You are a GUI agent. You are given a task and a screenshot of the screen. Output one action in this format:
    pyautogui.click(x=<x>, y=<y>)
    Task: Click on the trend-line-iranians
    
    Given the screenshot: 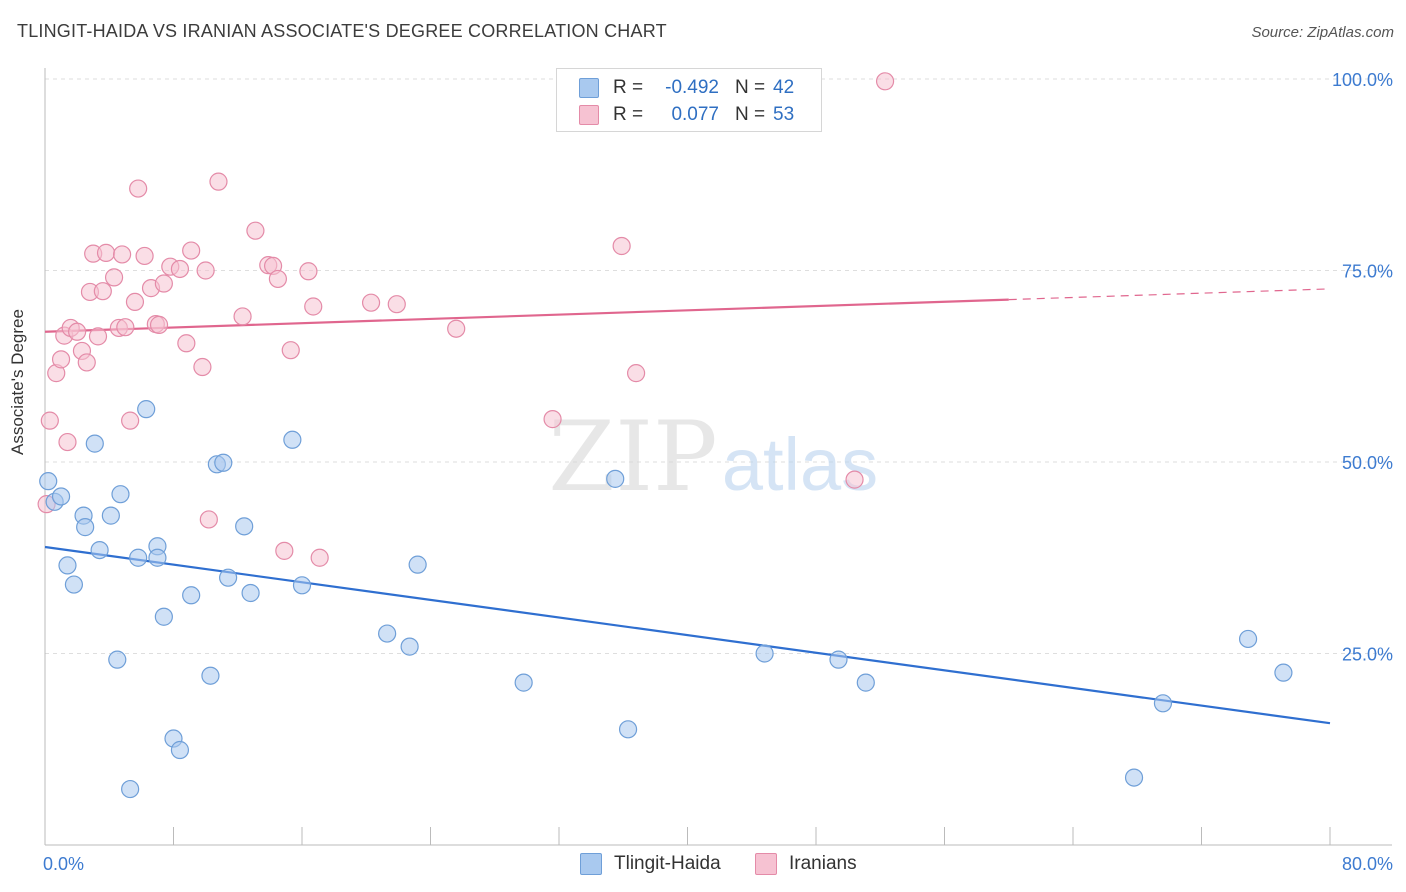 What is the action you would take?
    pyautogui.click(x=526, y=315)
    